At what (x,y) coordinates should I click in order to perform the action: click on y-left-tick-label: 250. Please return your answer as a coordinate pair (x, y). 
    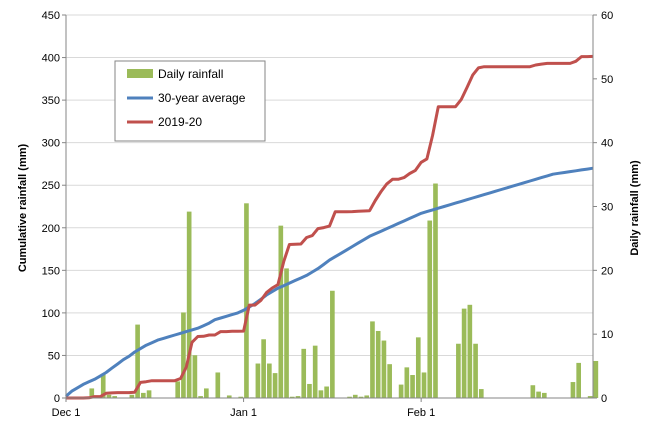
    Looking at the image, I should click on (51, 186).